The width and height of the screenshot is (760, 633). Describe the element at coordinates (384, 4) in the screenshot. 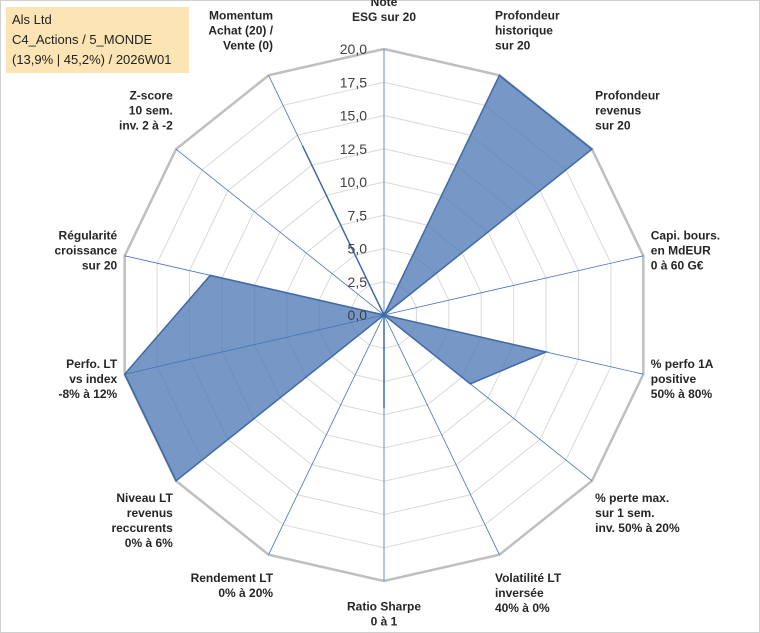

I see `axis-label-line: Note` at that location.